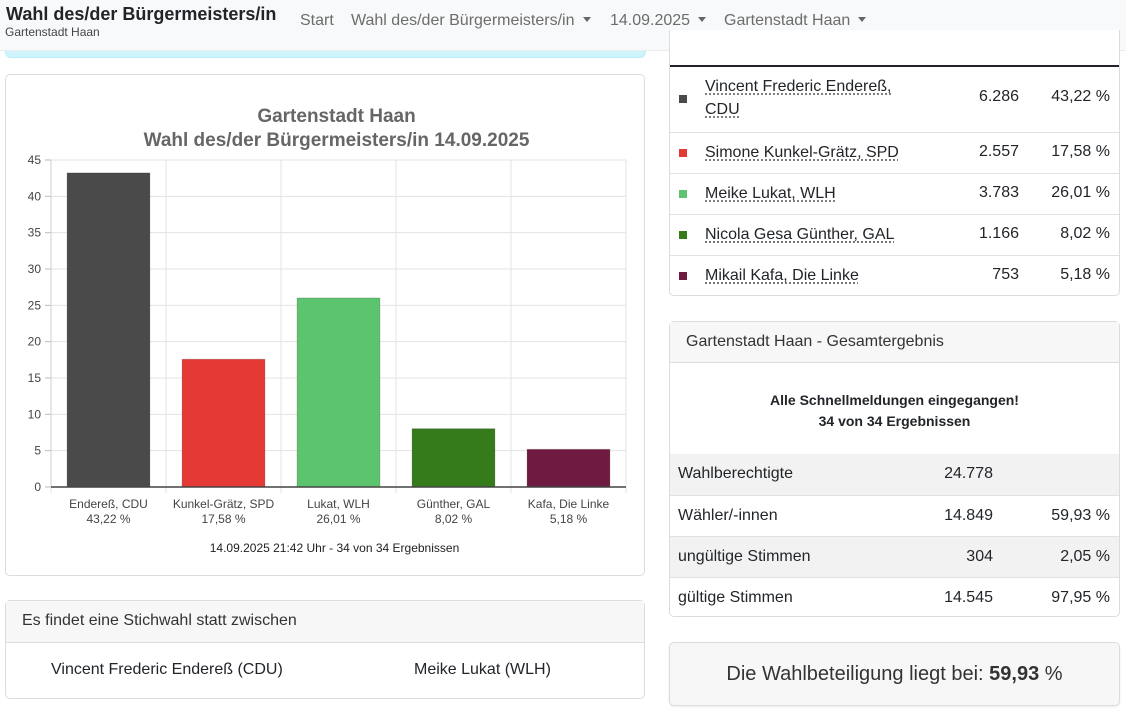  Describe the element at coordinates (968, 515) in the screenshot. I see `summary-value: 14.849` at that location.